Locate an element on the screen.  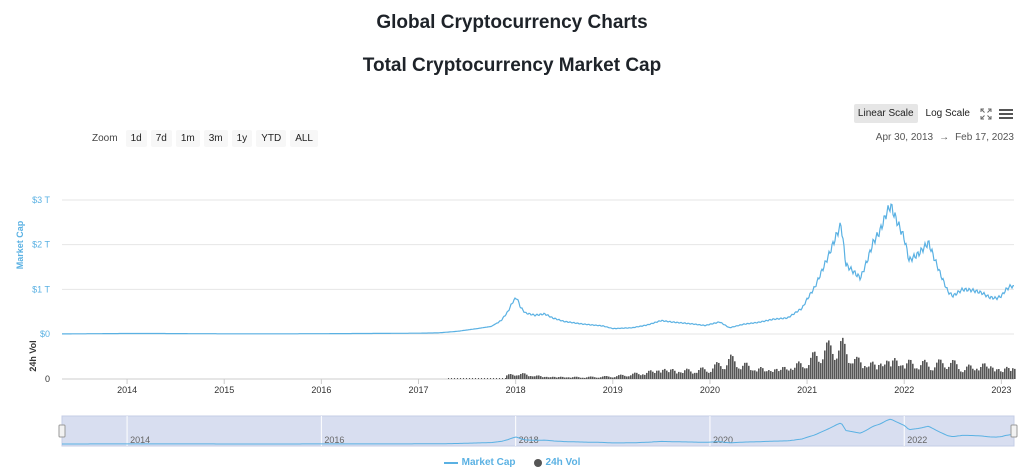
zoom-7d-button: 7d is located at coordinates (161, 138).